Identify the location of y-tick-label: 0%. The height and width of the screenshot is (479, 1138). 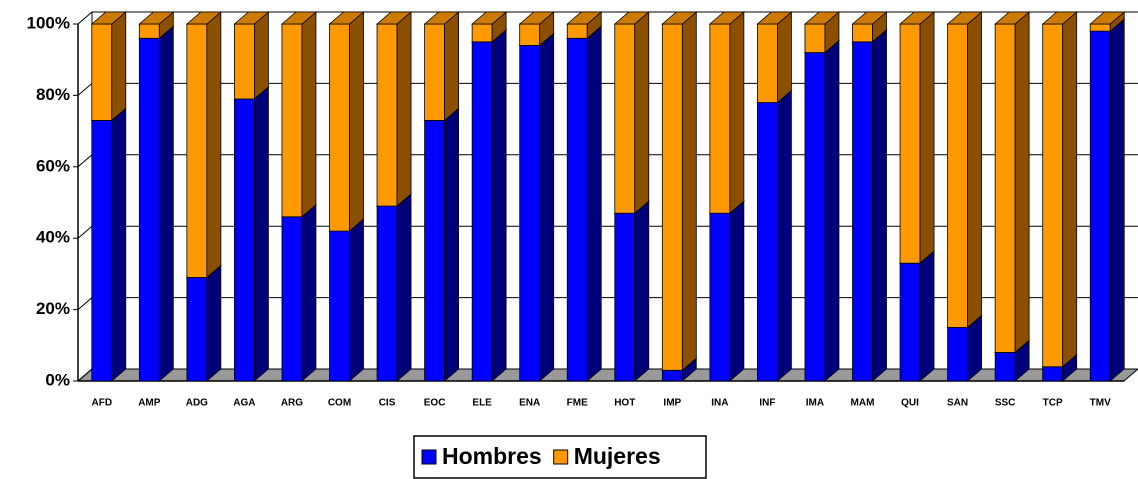
(57, 379).